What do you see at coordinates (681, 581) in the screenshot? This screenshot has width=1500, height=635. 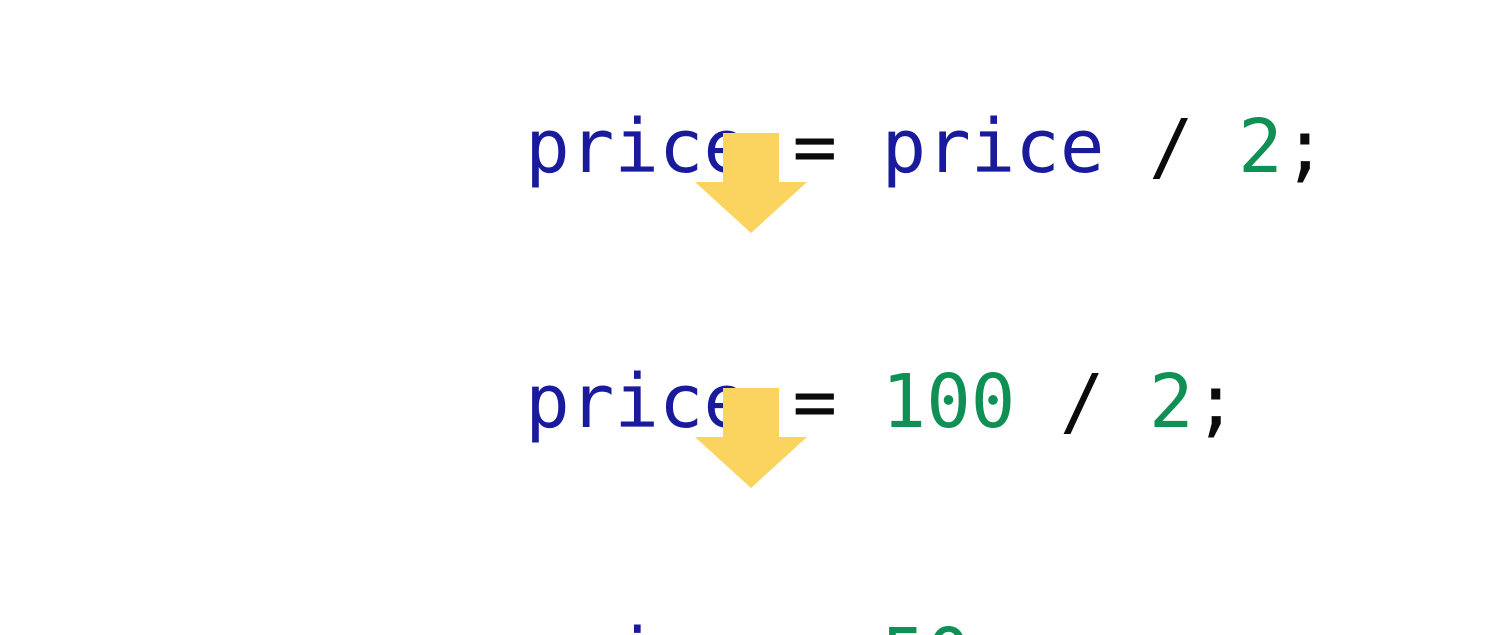 I see `code-line-step-3: price = 50;` at bounding box center [681, 581].